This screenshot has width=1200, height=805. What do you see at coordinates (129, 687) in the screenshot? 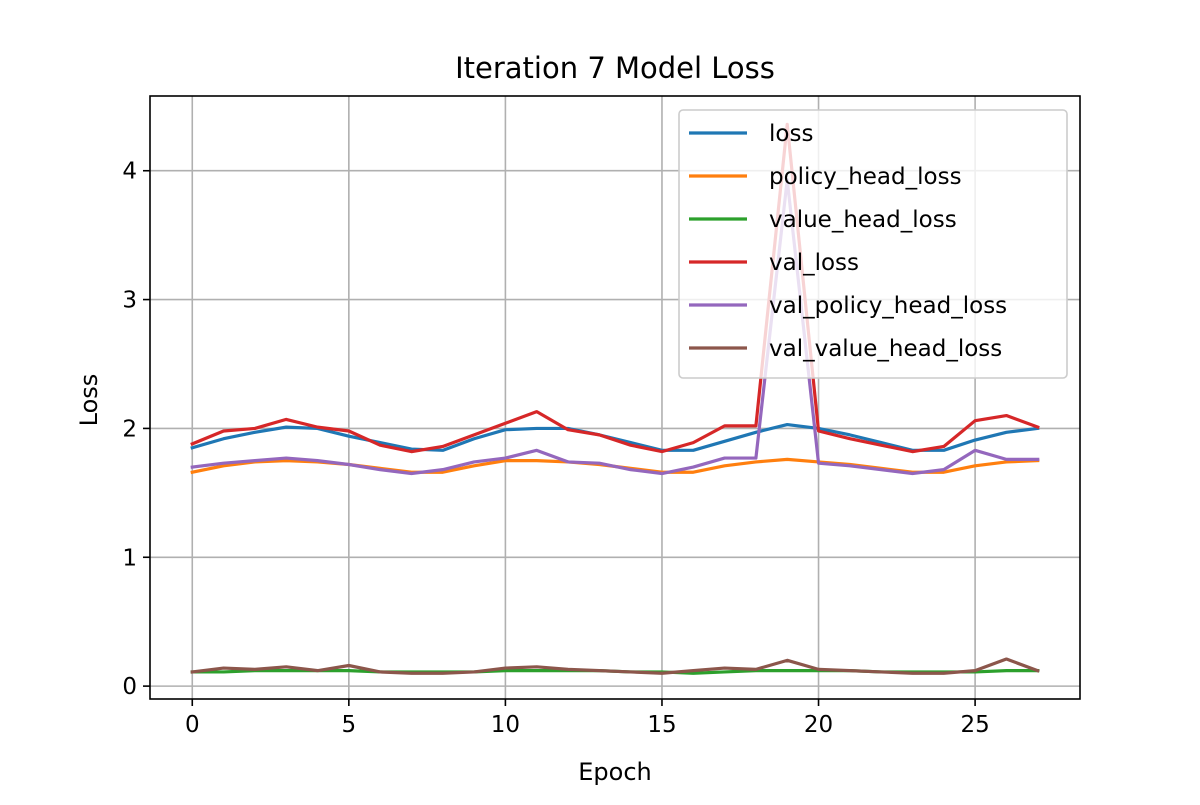
I see `y-tick-label: 0` at bounding box center [129, 687].